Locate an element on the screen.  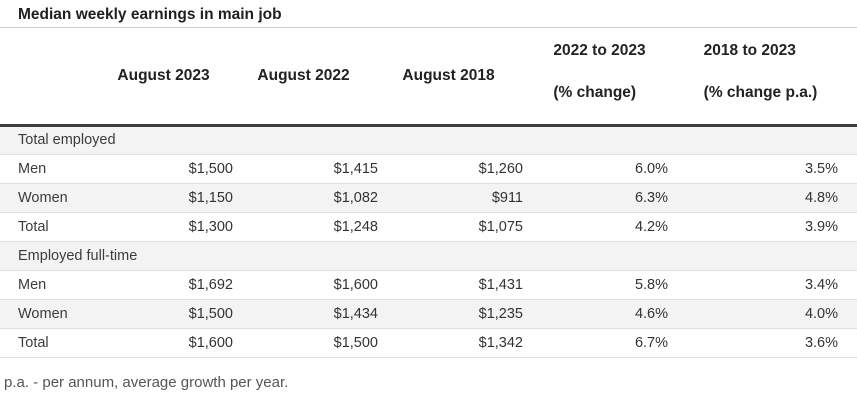
section-label: Total employed is located at coordinates (428, 140).